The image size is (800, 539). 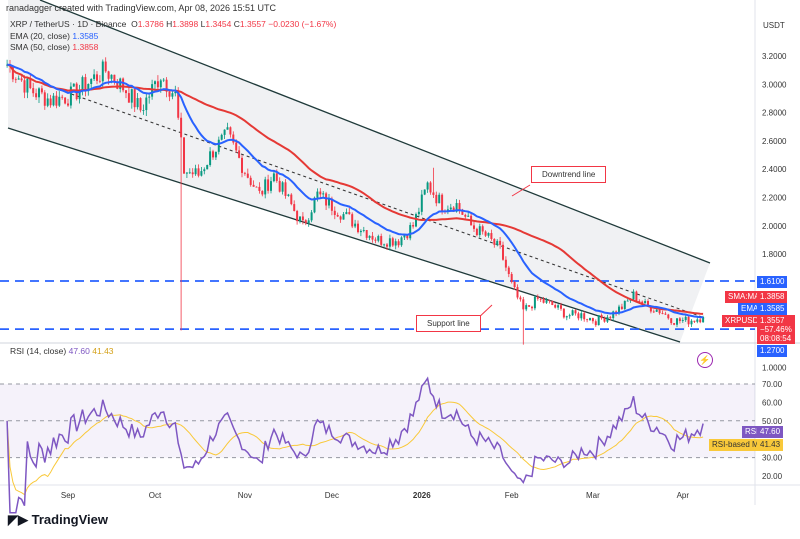 I want to click on time-tick: Oct, so click(x=155, y=495).